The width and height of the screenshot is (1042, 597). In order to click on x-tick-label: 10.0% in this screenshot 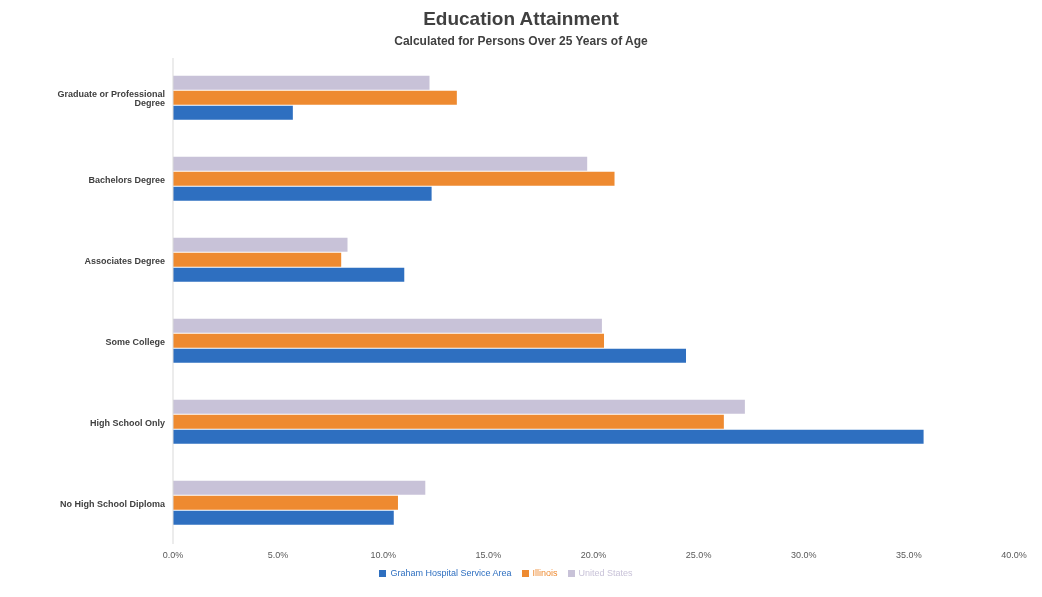, I will do `click(383, 555)`.